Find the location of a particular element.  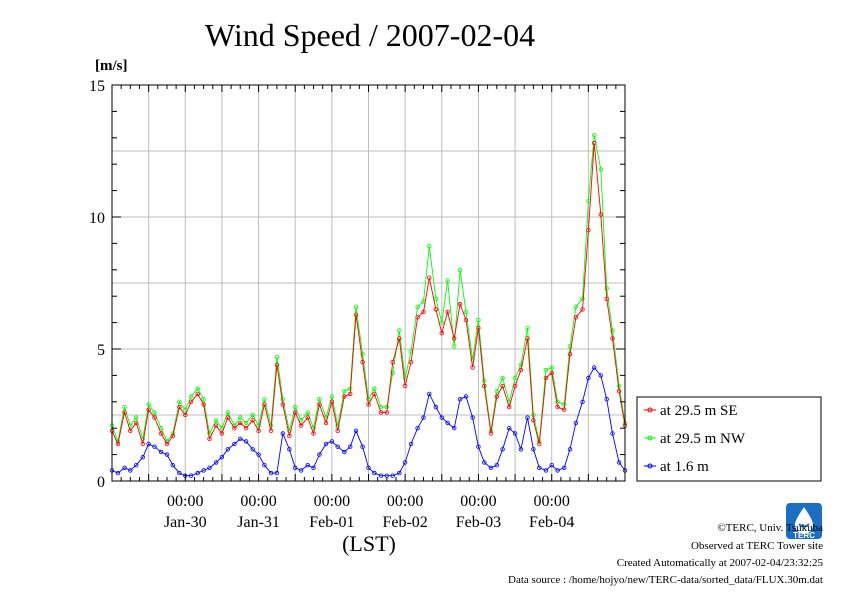

y-tick-label: 5 is located at coordinates (101, 350).